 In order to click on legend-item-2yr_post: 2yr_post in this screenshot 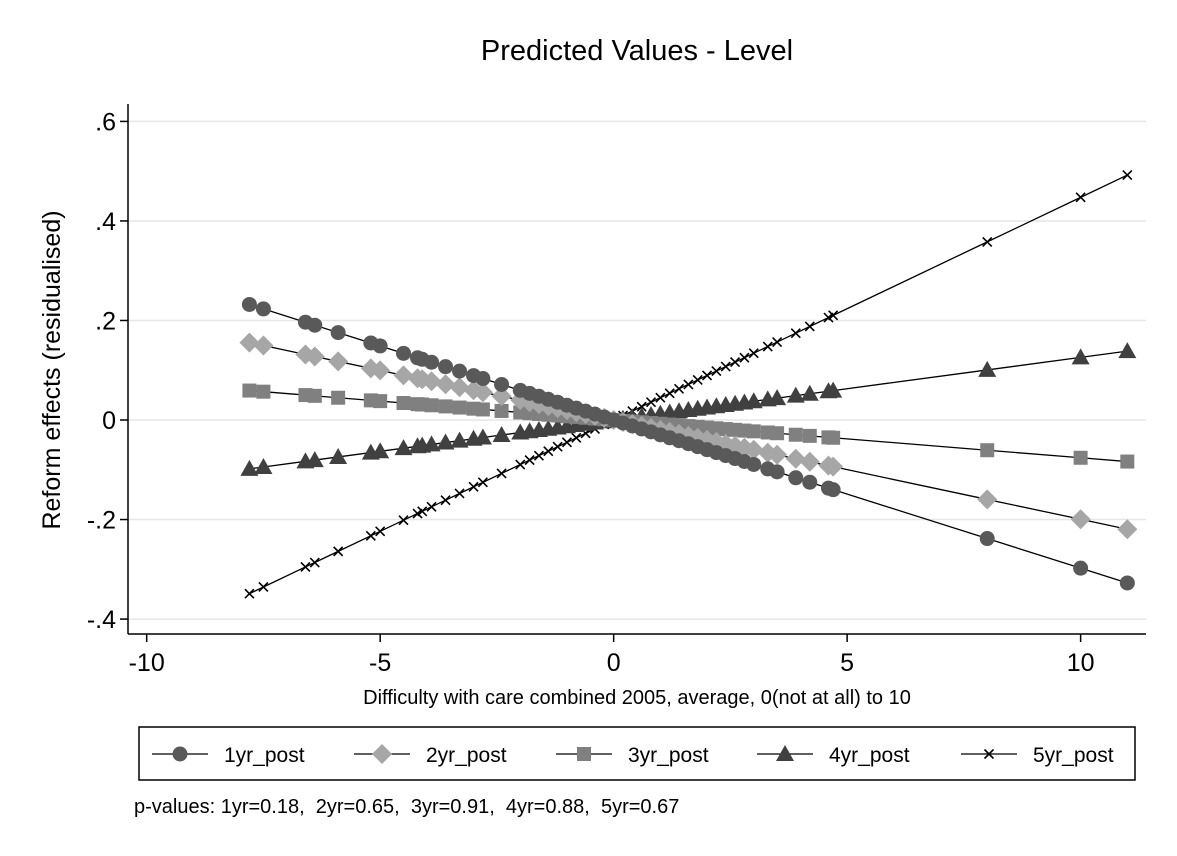, I will do `click(430, 755)`.